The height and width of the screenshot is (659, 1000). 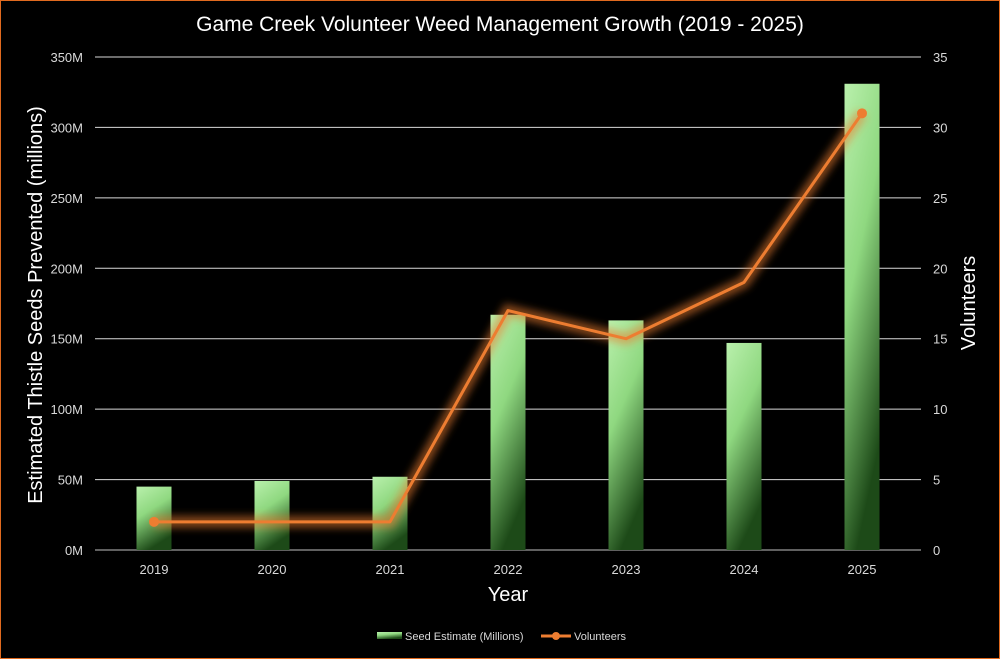 What do you see at coordinates (940, 198) in the screenshot?
I see `y2-tick-label: 25` at bounding box center [940, 198].